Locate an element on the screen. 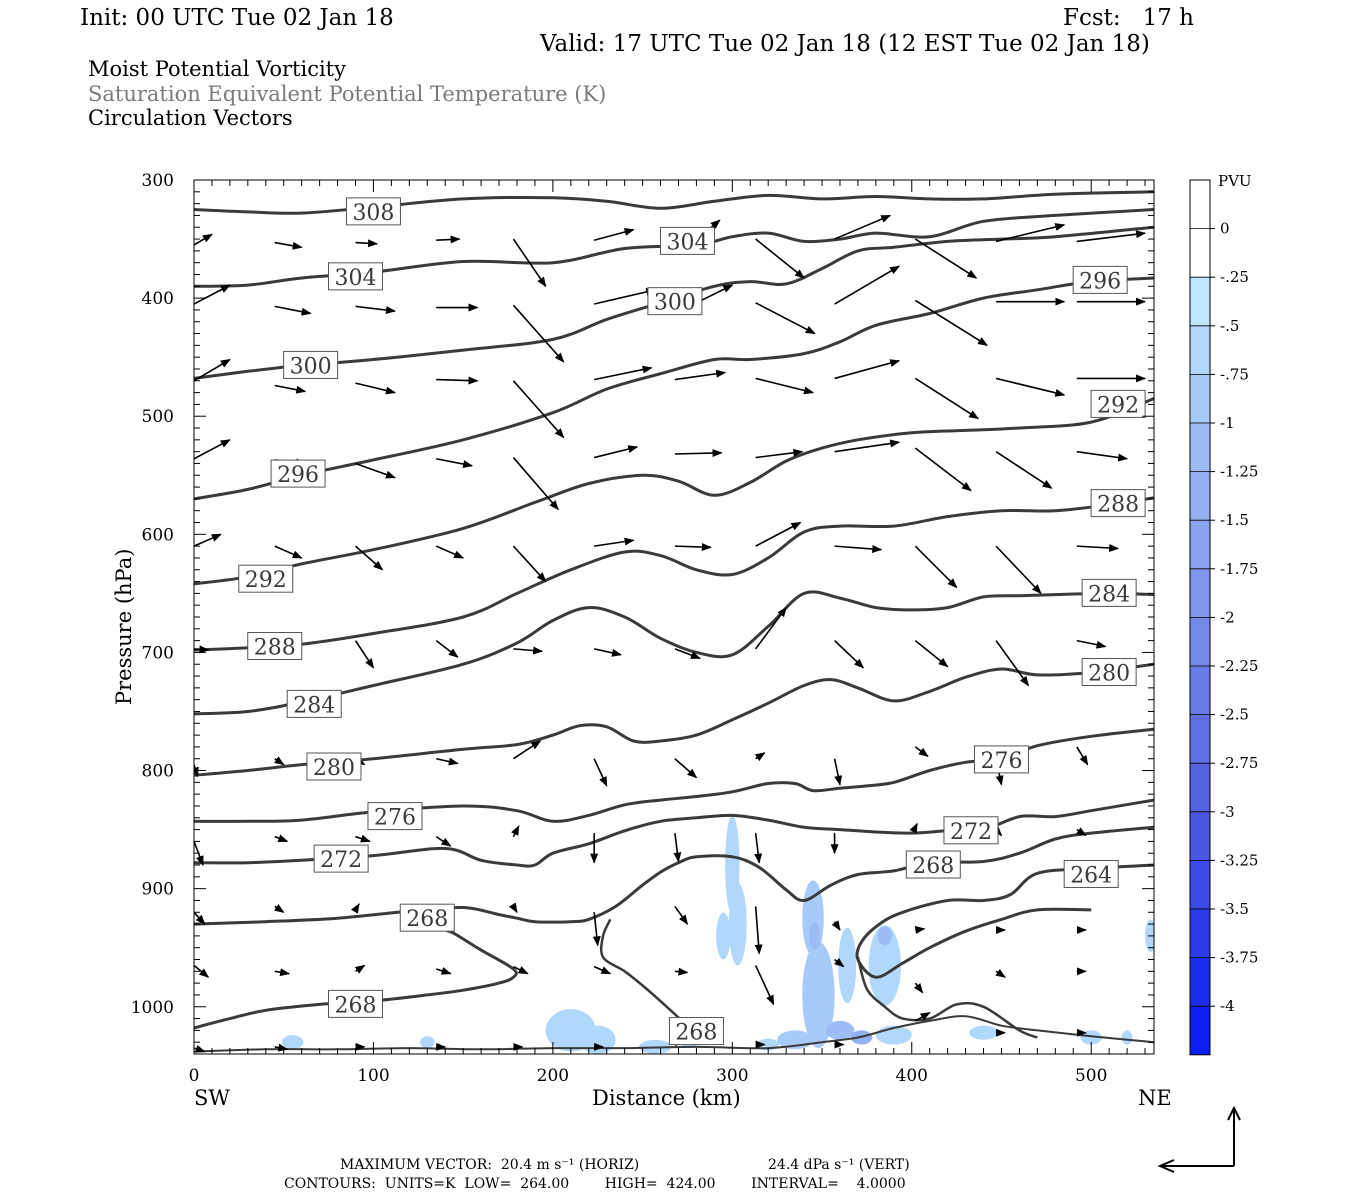 This screenshot has height=1200, width=1350. colorbar-label-1: -.25 is located at coordinates (1234, 277).